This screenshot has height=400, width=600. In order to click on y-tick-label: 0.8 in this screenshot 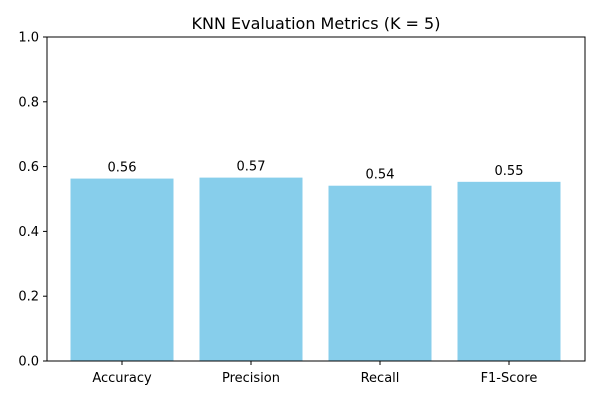, I will do `click(28, 102)`.